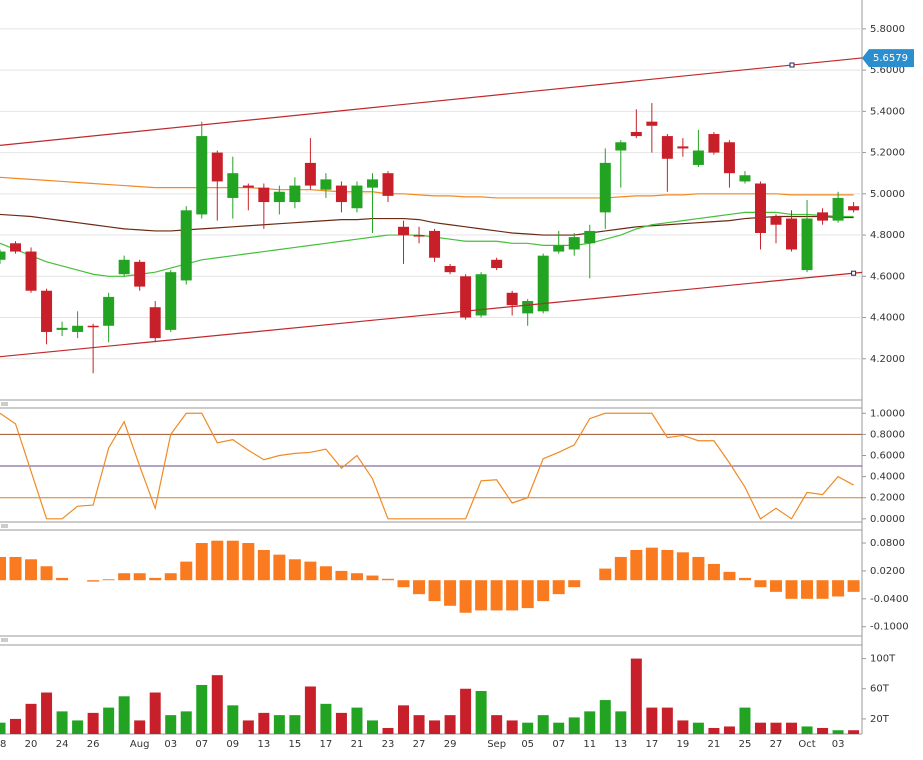 This screenshot has height=760, width=923. Describe the element at coordinates (589, 744) in the screenshot. I see `x-tick-label: 11` at that location.